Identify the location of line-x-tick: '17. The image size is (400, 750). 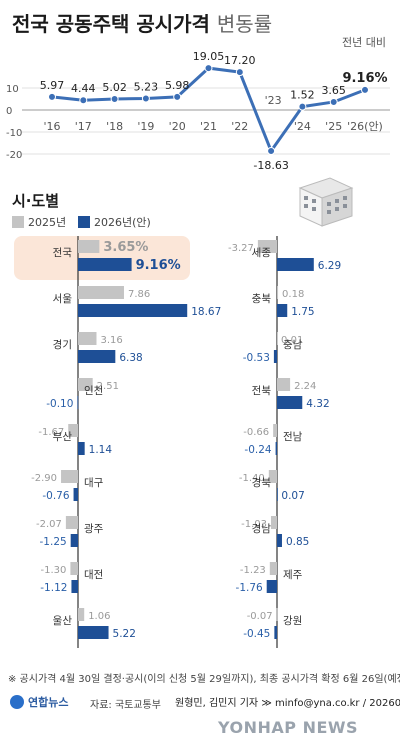
(83, 126).